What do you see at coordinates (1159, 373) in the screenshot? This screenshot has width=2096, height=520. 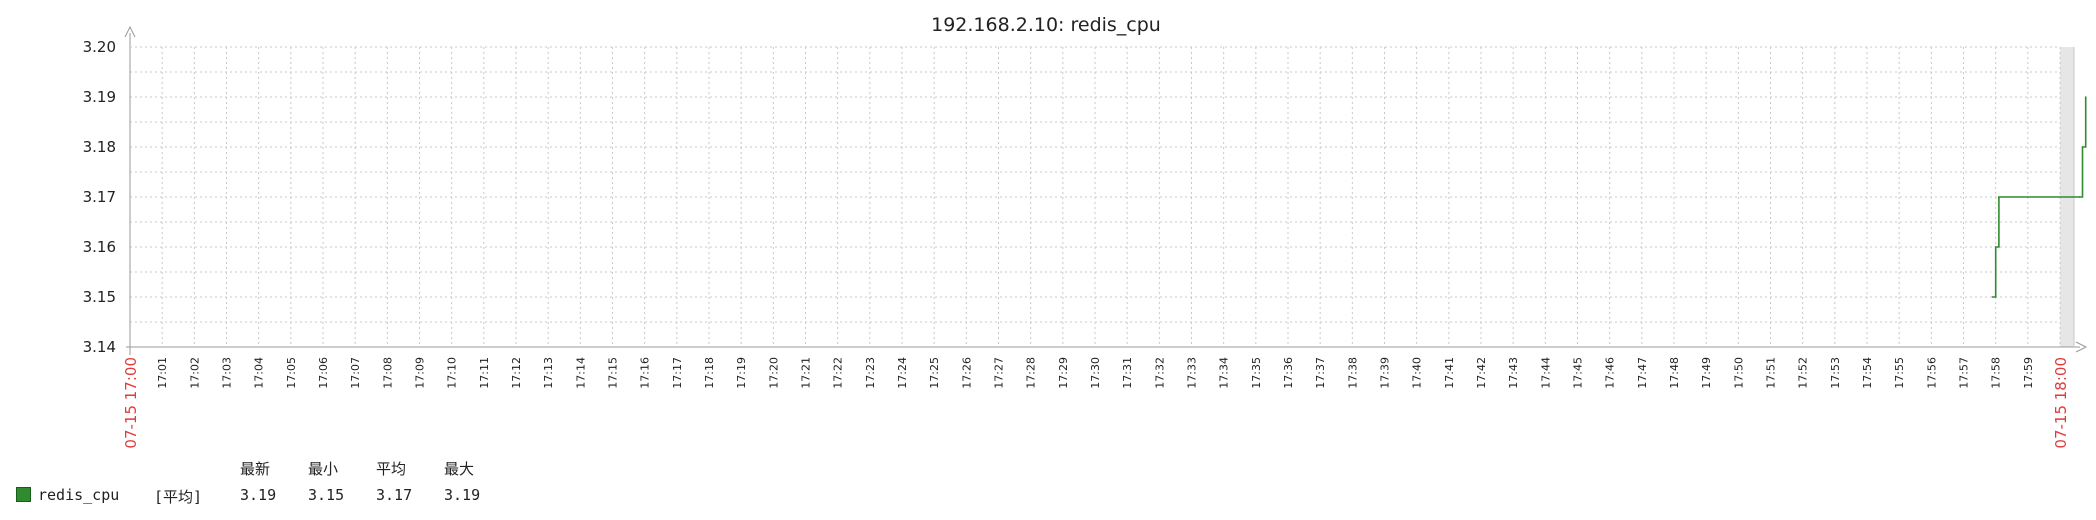 I see `x-tick-label: 17:32` at bounding box center [1159, 373].